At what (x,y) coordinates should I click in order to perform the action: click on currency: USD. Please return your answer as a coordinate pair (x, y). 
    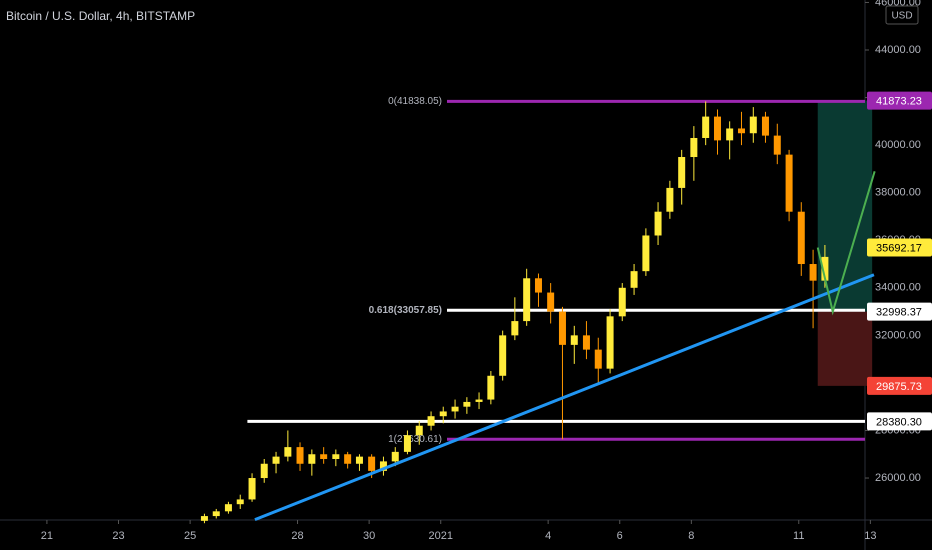
    Looking at the image, I should click on (901, 16).